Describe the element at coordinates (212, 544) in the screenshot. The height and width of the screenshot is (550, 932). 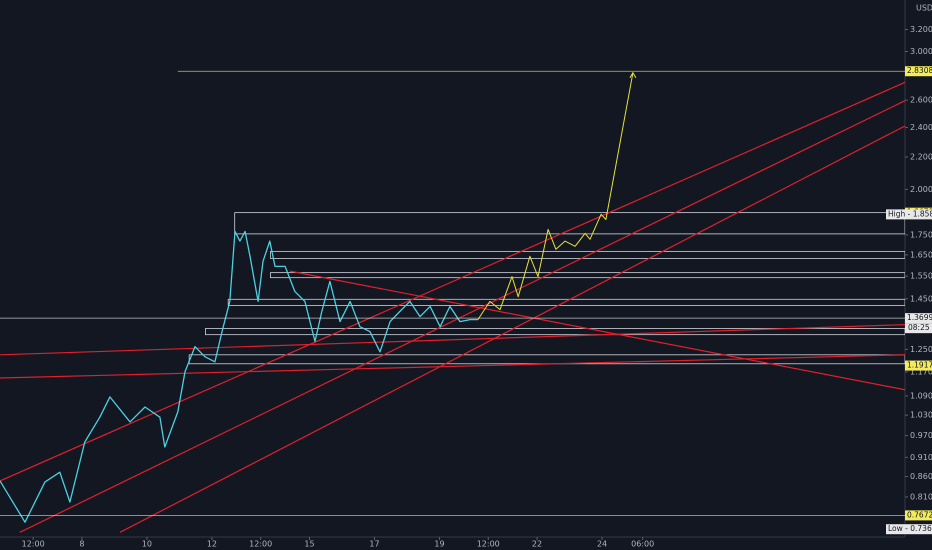
I see `x-tick-label: 12` at that location.